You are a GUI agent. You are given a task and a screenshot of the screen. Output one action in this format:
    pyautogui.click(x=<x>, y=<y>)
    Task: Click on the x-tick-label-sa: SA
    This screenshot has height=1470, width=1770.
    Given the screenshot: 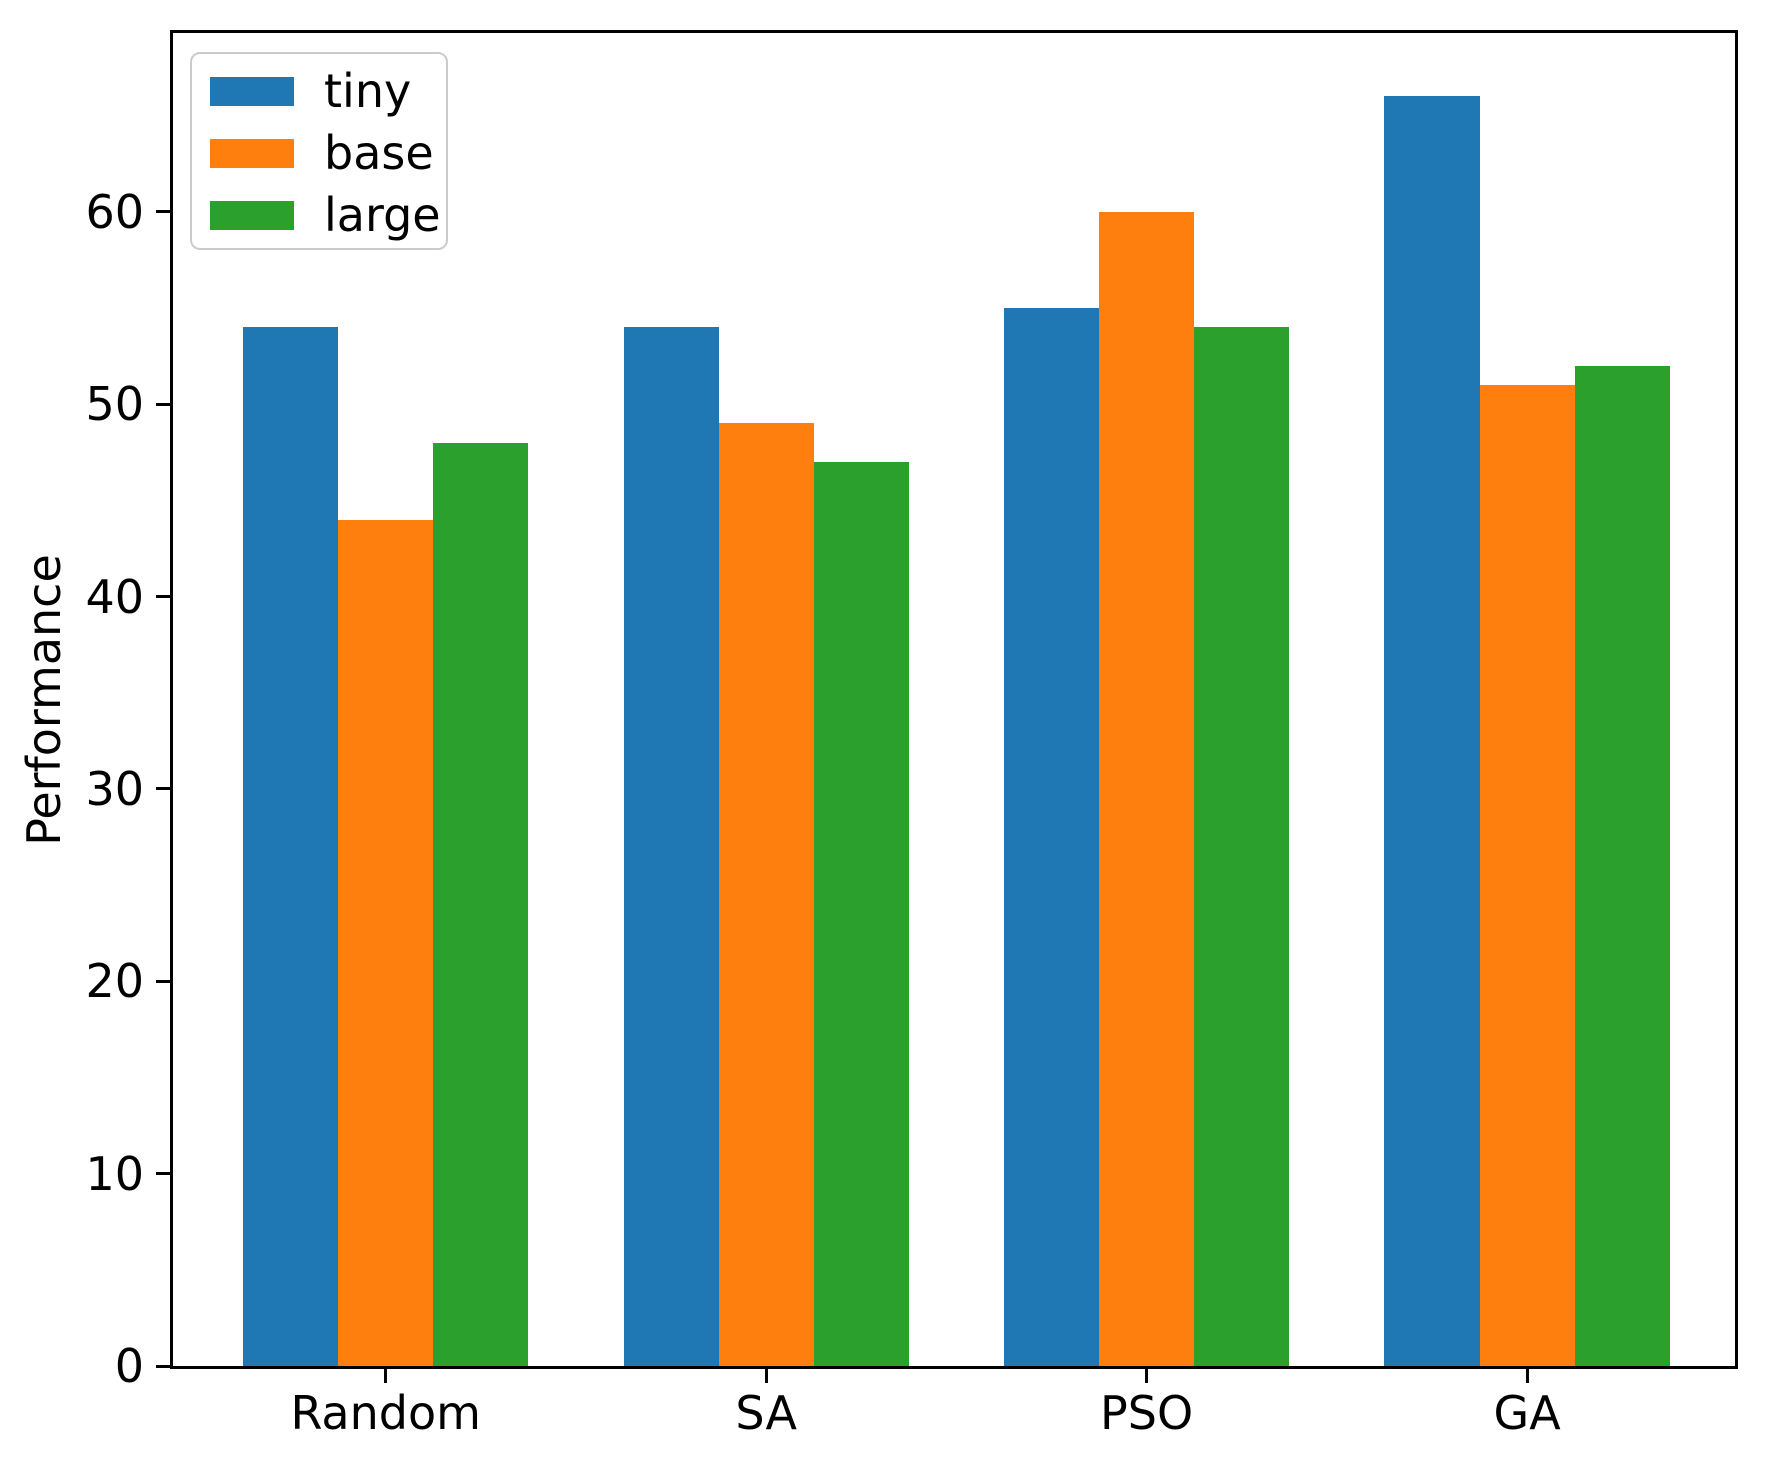 What is the action you would take?
    pyautogui.click(x=766, y=1413)
    